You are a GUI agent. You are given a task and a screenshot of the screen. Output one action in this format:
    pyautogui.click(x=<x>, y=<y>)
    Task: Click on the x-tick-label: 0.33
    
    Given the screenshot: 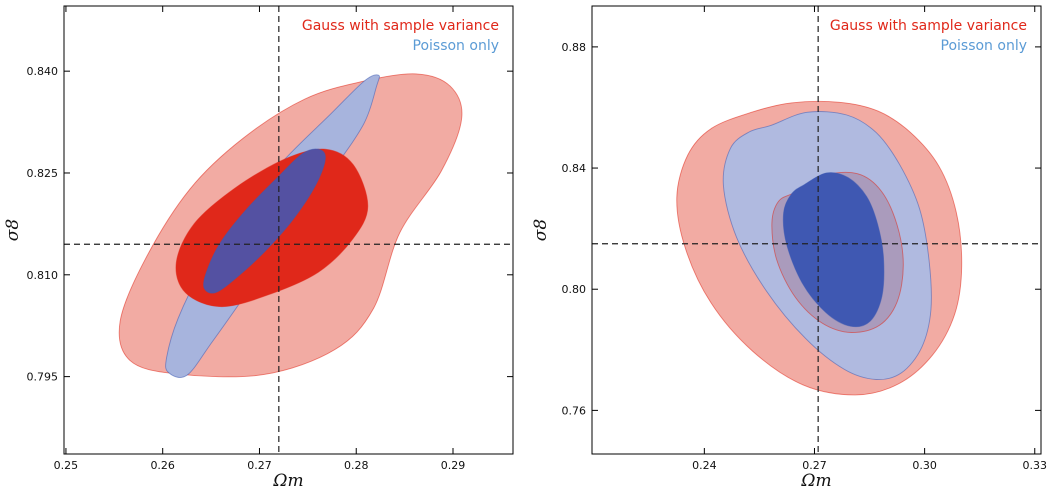 What is the action you would take?
    pyautogui.click(x=1035, y=465)
    